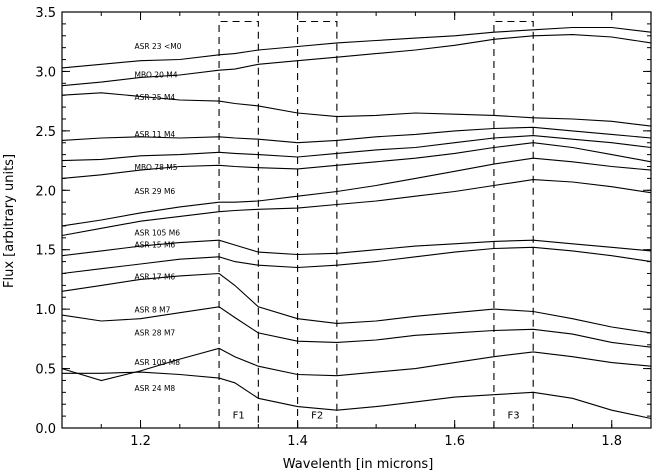 The height and width of the screenshot is (473, 660). Describe the element at coordinates (45, 429) in the screenshot. I see `y-tick-label: 0.0` at that location.